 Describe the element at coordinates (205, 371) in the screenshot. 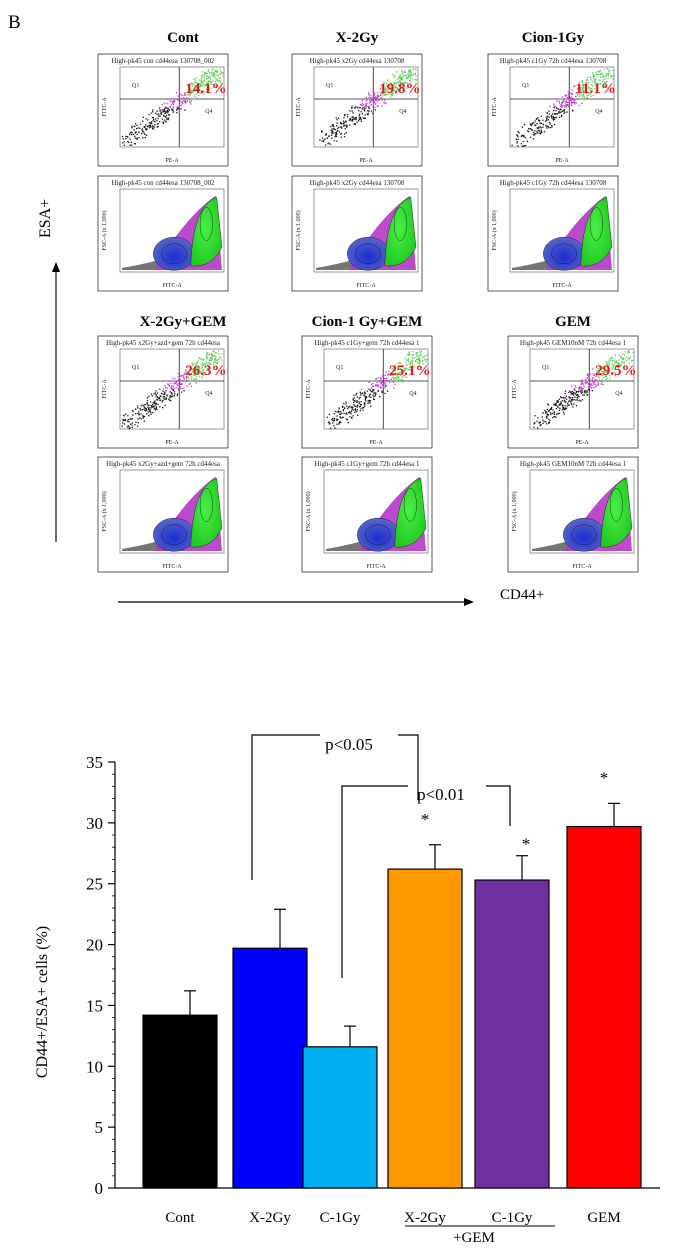

I see `percent-label: 26.3%` at that location.